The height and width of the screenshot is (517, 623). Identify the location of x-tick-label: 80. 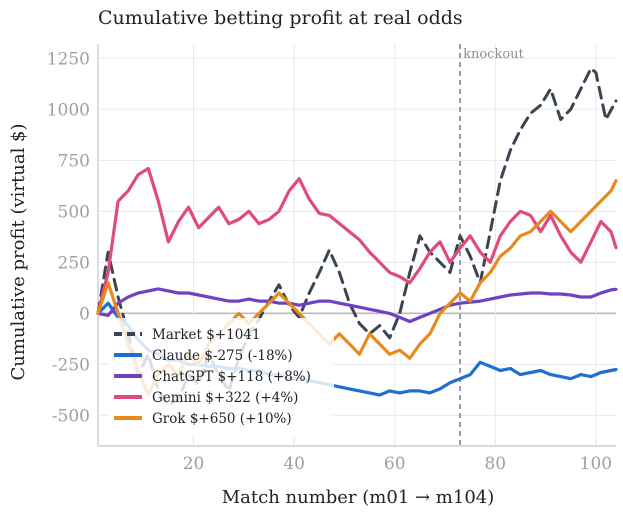
(495, 464).